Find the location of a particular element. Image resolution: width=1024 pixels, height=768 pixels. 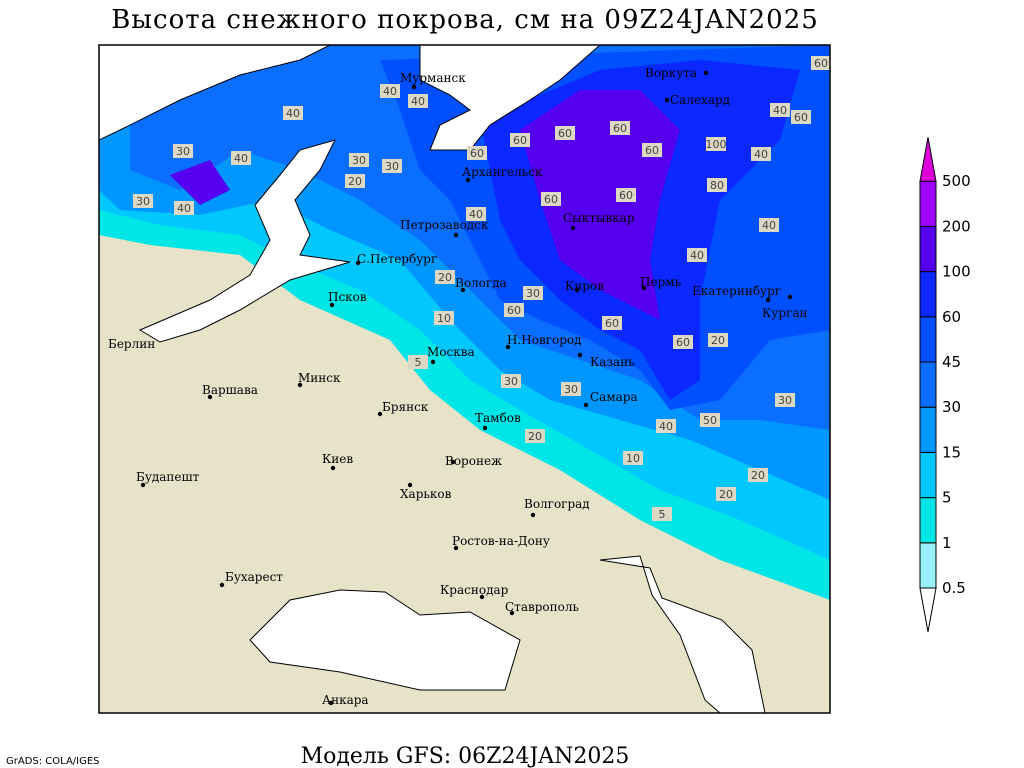

city-label: Н.Новгород is located at coordinates (544, 340).